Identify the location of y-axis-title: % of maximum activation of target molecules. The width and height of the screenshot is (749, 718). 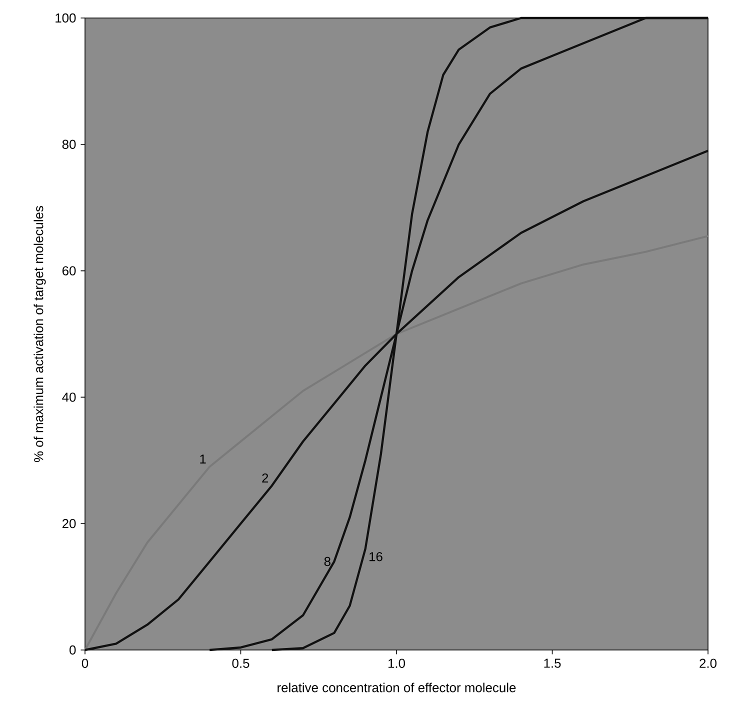
(40, 334).